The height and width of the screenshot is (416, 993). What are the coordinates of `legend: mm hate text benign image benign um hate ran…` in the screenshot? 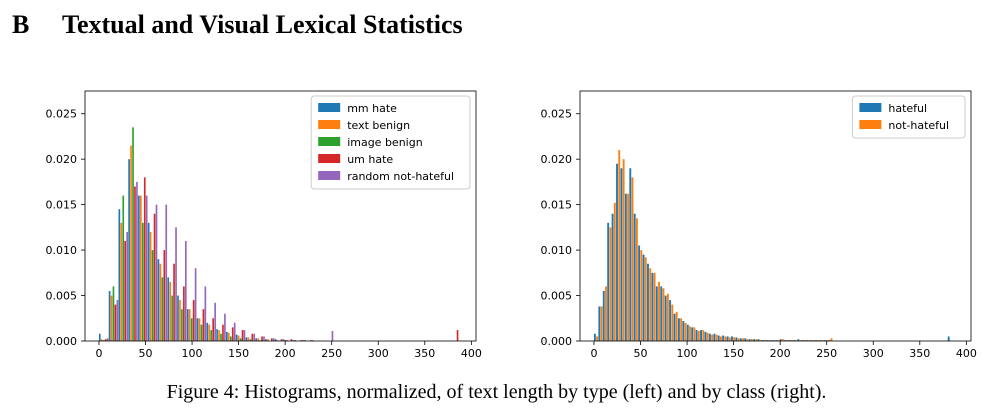 It's located at (390, 142).